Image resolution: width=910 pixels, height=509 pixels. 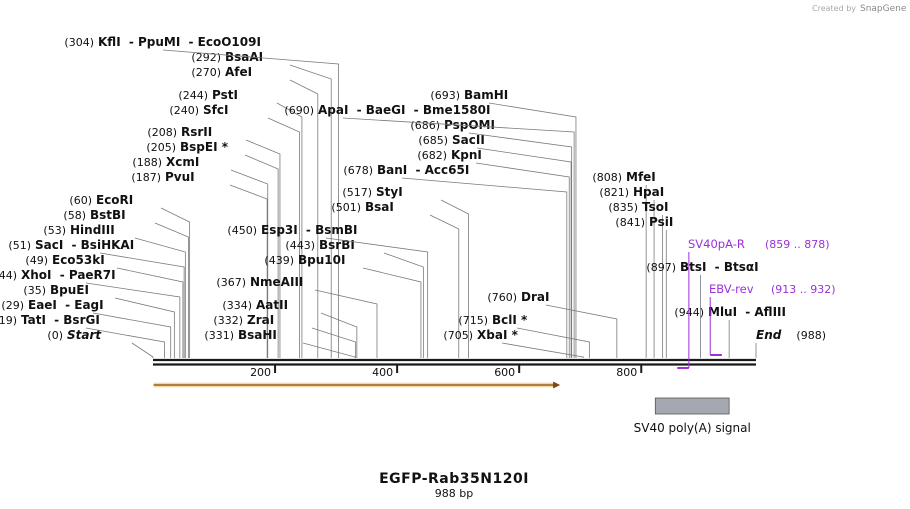 What do you see at coordinates (486, 95) in the screenshot?
I see `enzyme-name: BamHI` at bounding box center [486, 95].